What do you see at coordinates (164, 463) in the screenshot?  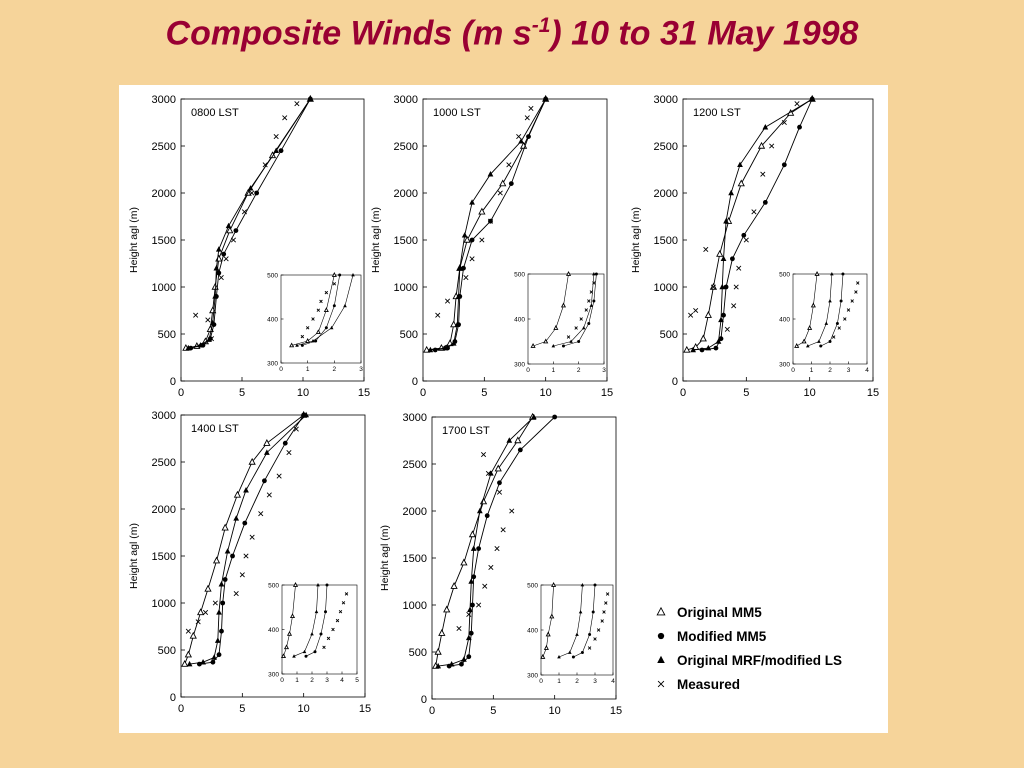 I see `y-tick-label: 2500` at bounding box center [164, 463].